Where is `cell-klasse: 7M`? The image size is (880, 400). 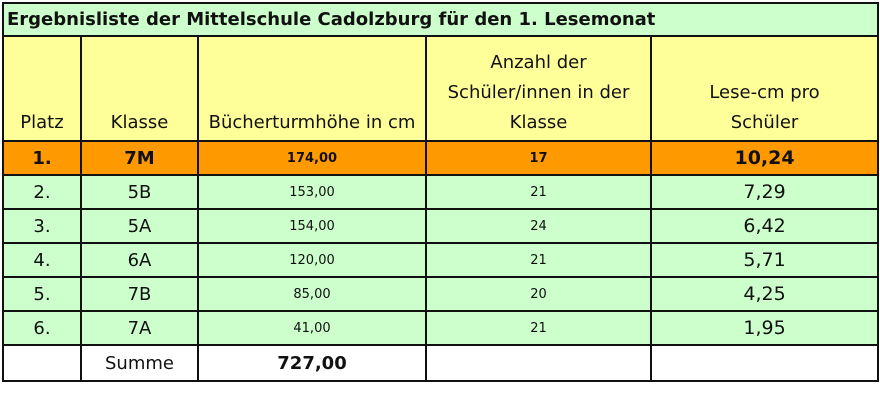
cell-klasse: 7M is located at coordinates (139, 158).